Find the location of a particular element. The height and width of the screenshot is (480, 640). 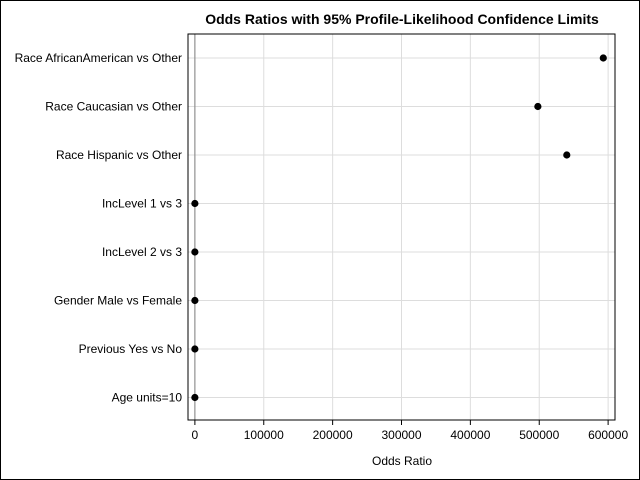

x-tick-label: 100000 is located at coordinates (264, 435).